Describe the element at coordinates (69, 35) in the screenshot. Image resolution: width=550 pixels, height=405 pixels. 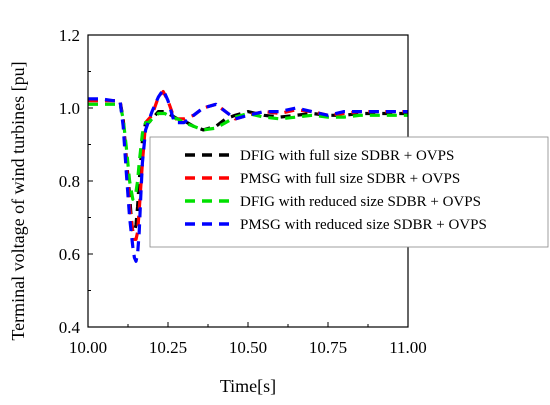
I see `y-tick-label: 1.2` at that location.